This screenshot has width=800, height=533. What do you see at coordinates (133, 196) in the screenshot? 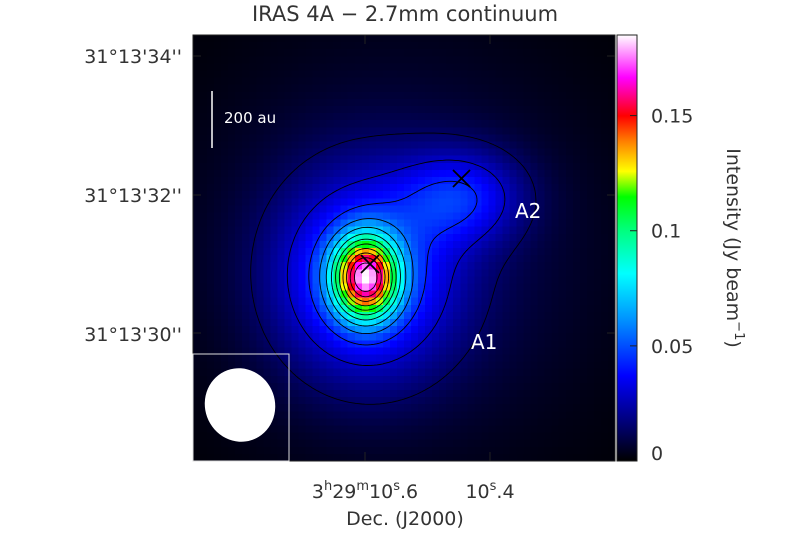
I see `y-tick-label-32: 31°13'32''` at bounding box center [133, 196].